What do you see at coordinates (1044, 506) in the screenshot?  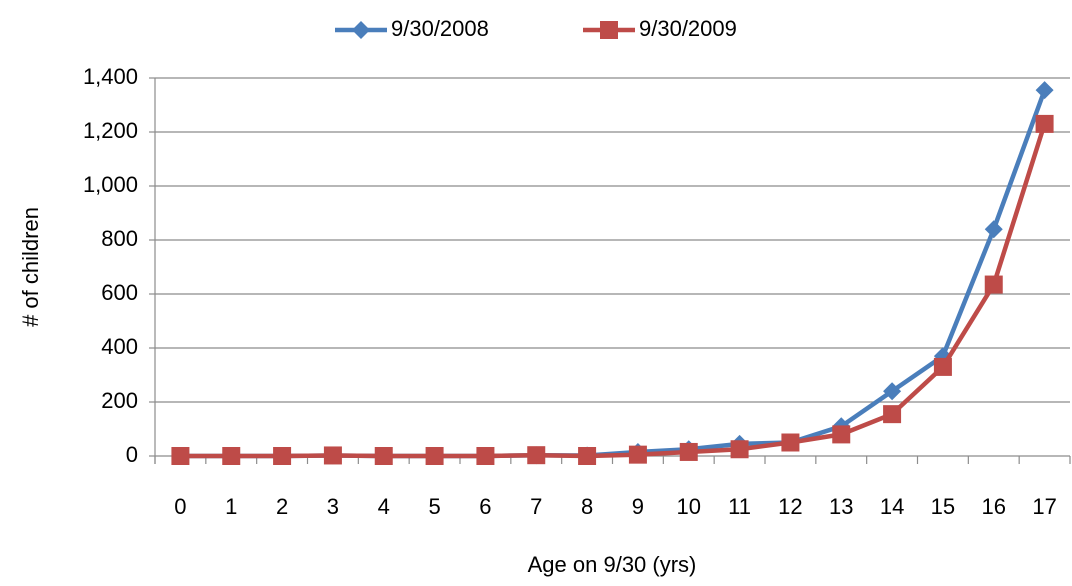 I see `x-tick-label: 17` at bounding box center [1044, 506].